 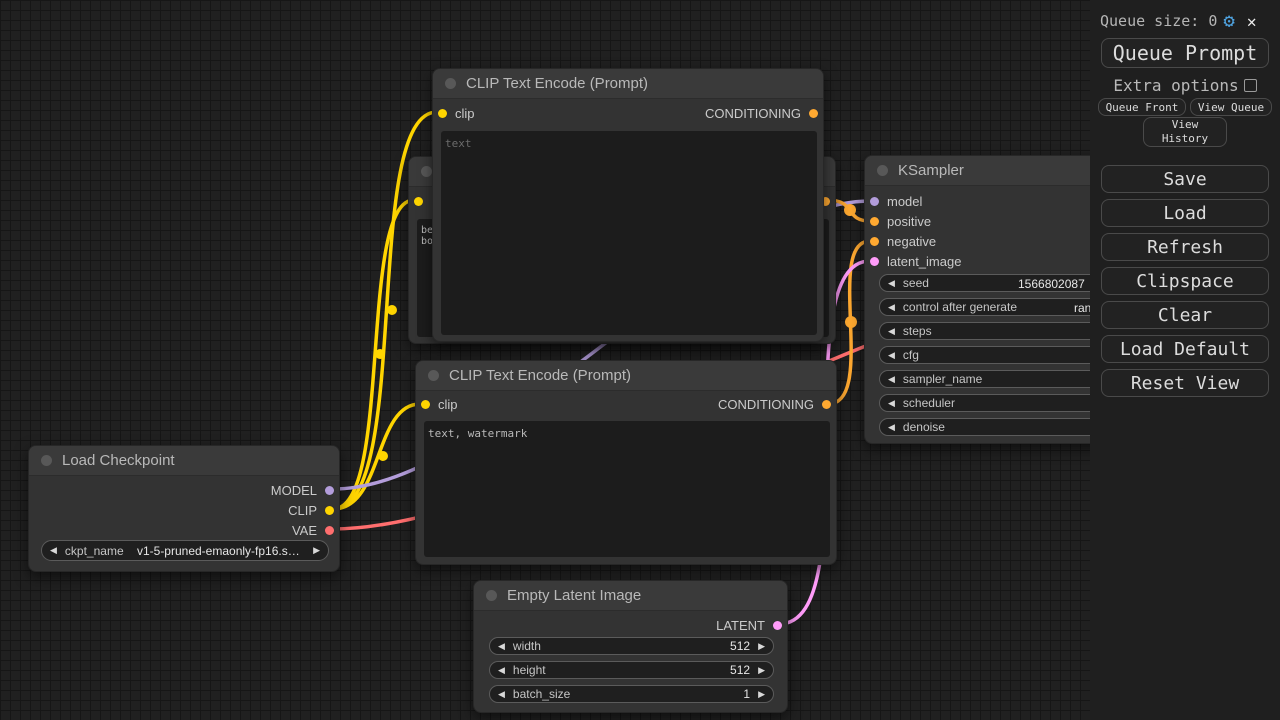 I want to click on widget-value: 1566802087, so click(x=1051, y=284).